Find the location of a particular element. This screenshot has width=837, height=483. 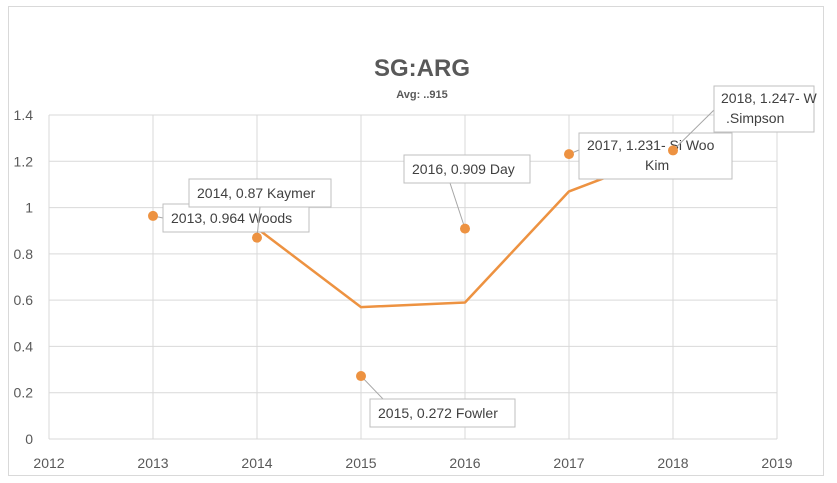

x-tick-label: 2014 is located at coordinates (256, 463).